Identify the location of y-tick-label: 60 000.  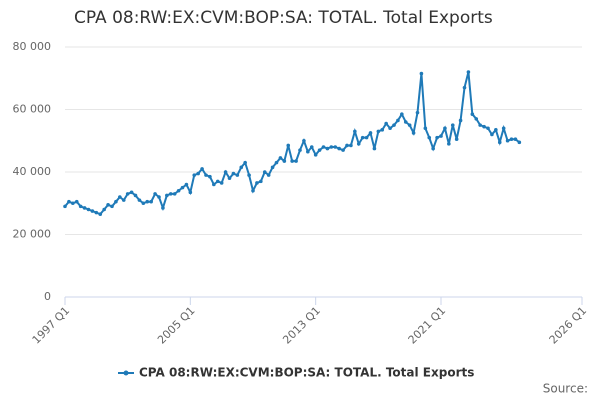
(32, 109).